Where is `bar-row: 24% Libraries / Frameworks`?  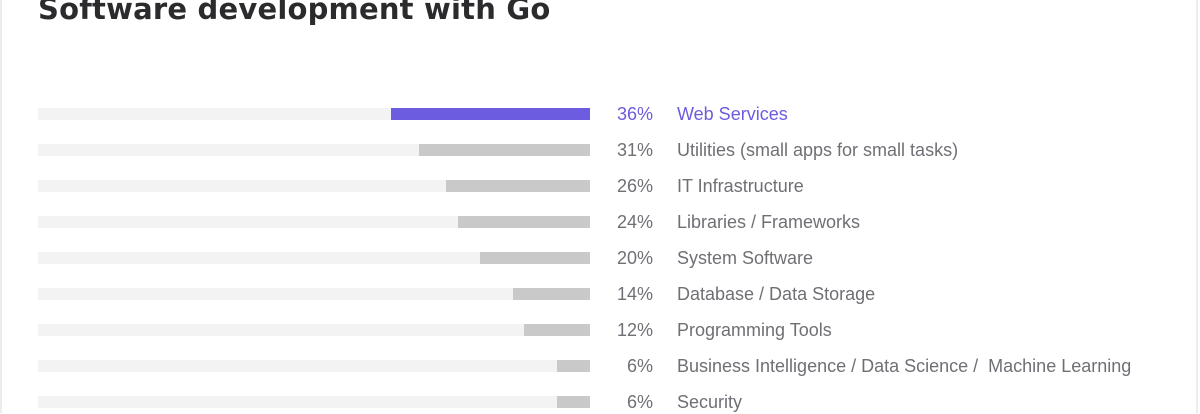
bar-row: 24% Libraries / Frameworks is located at coordinates (601, 222).